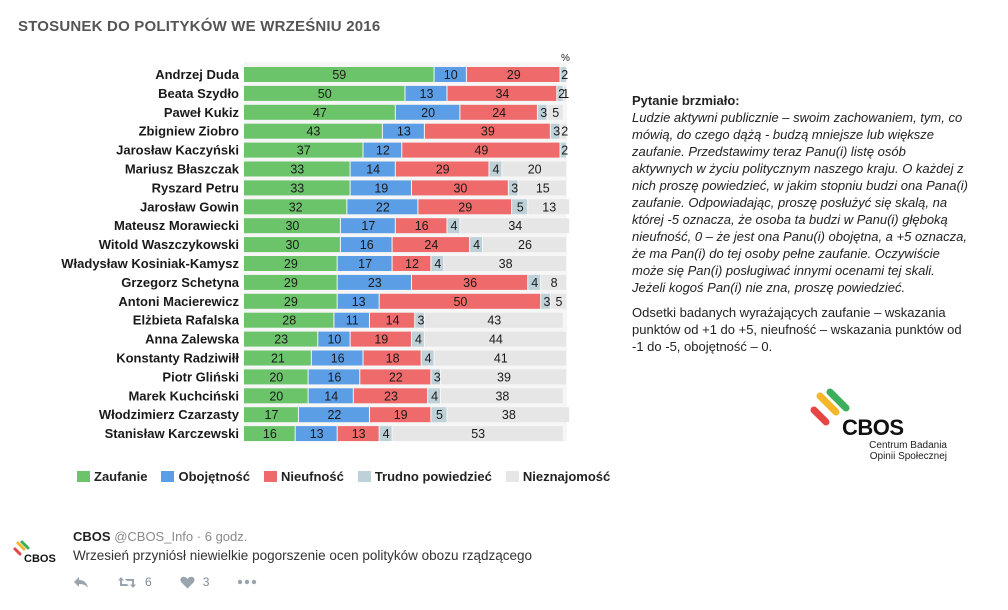  I want to click on data-label: 17, so click(365, 264).